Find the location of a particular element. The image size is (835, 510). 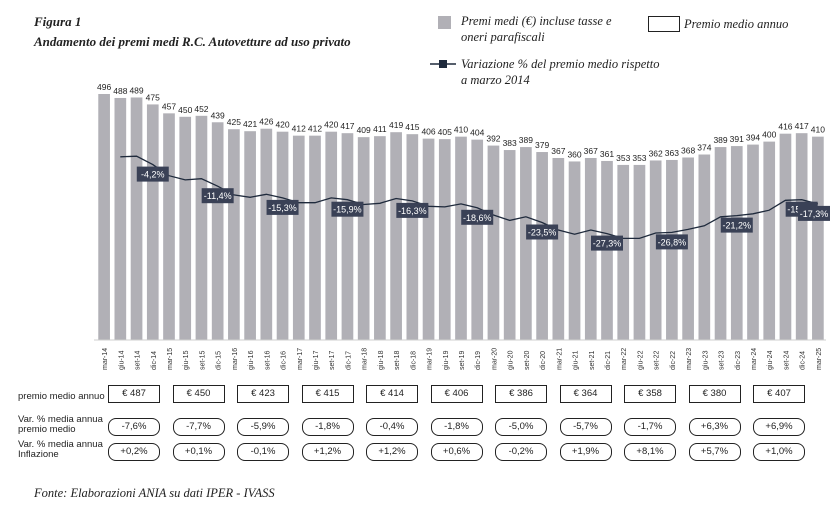

var-premio-cell: +6,9% is located at coordinates (779, 427).